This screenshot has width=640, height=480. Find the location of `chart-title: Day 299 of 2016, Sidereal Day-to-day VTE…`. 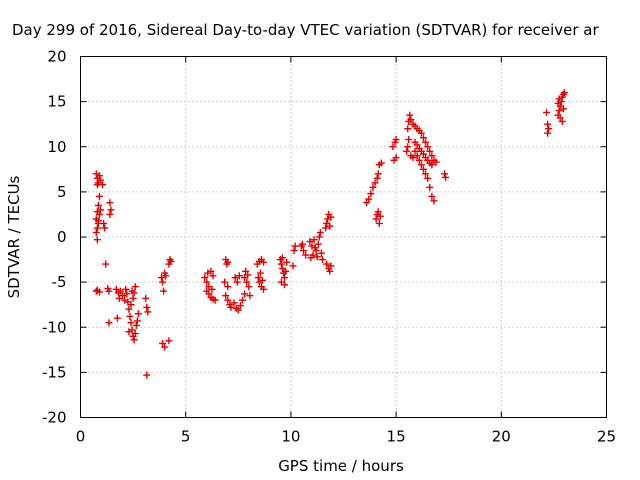

chart-title: Day 299 of 2016, Sidereal Day-to-day VTE… is located at coordinates (305, 30).